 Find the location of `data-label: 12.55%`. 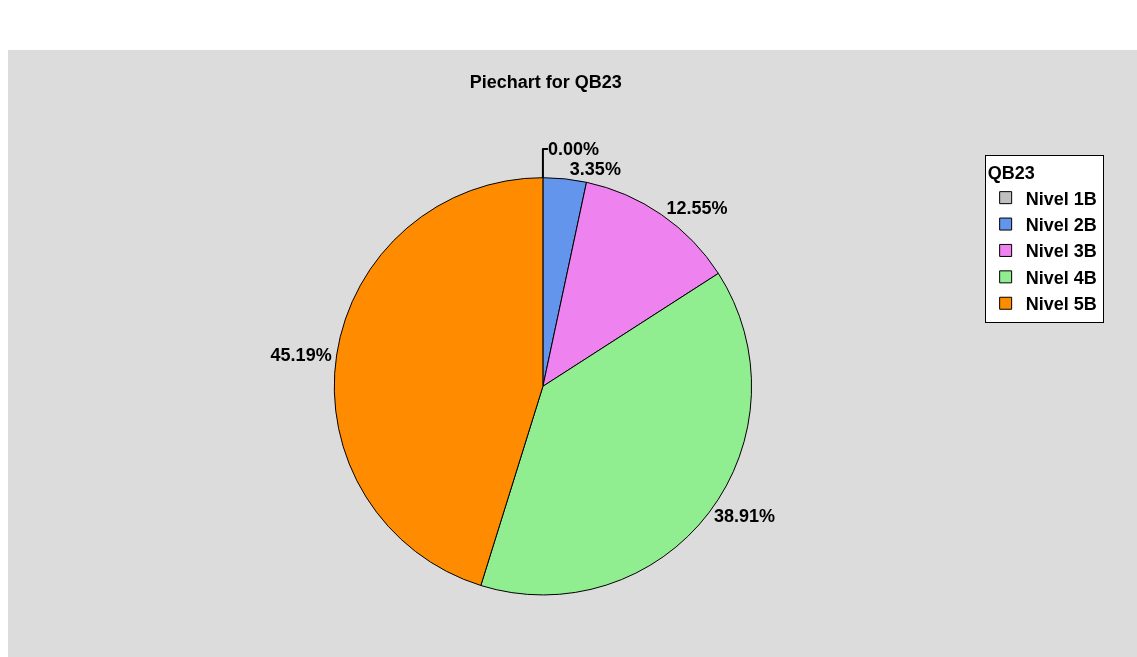

data-label: 12.55% is located at coordinates (697, 207).